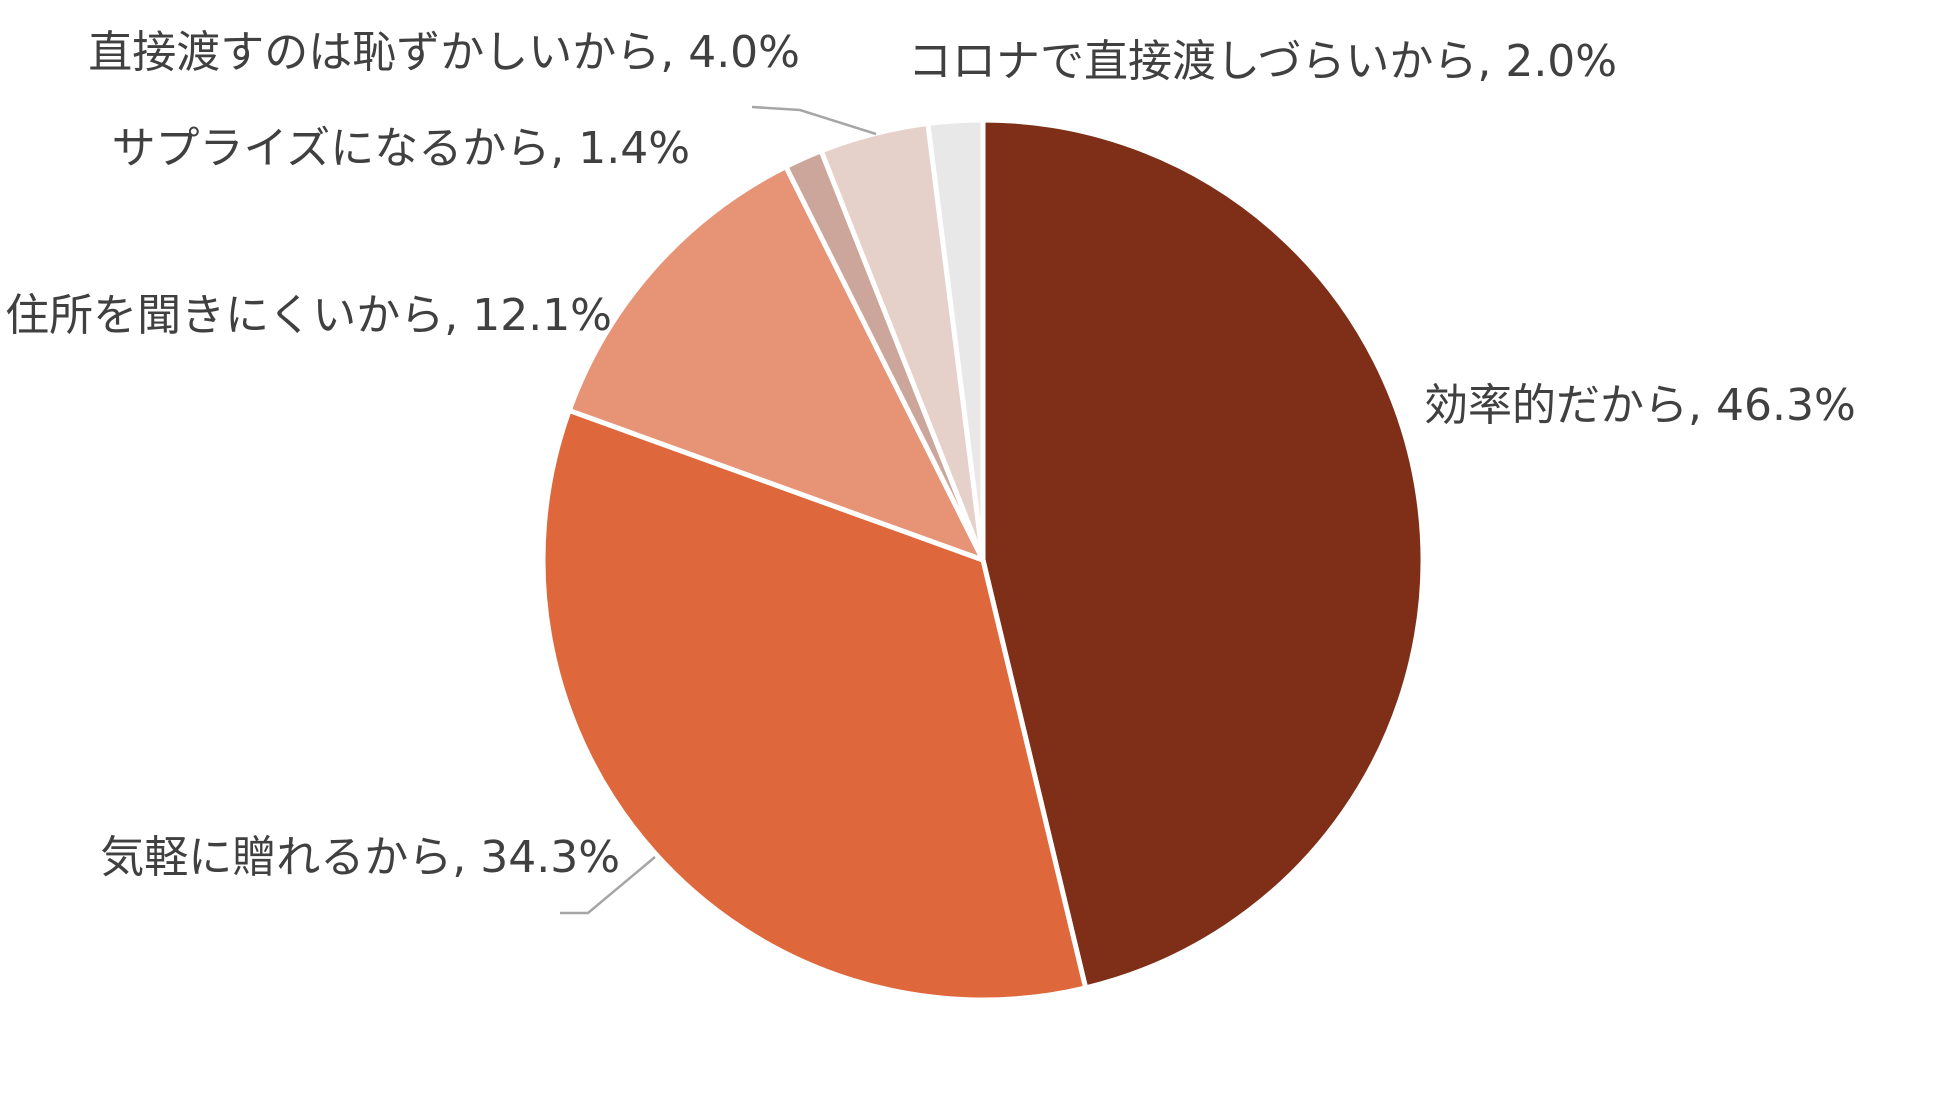  Describe the element at coordinates (1262, 61) in the screenshot. I see `data-label-covid-hand-over: コロナで直接渡しづらいから, 2.0%` at that location.